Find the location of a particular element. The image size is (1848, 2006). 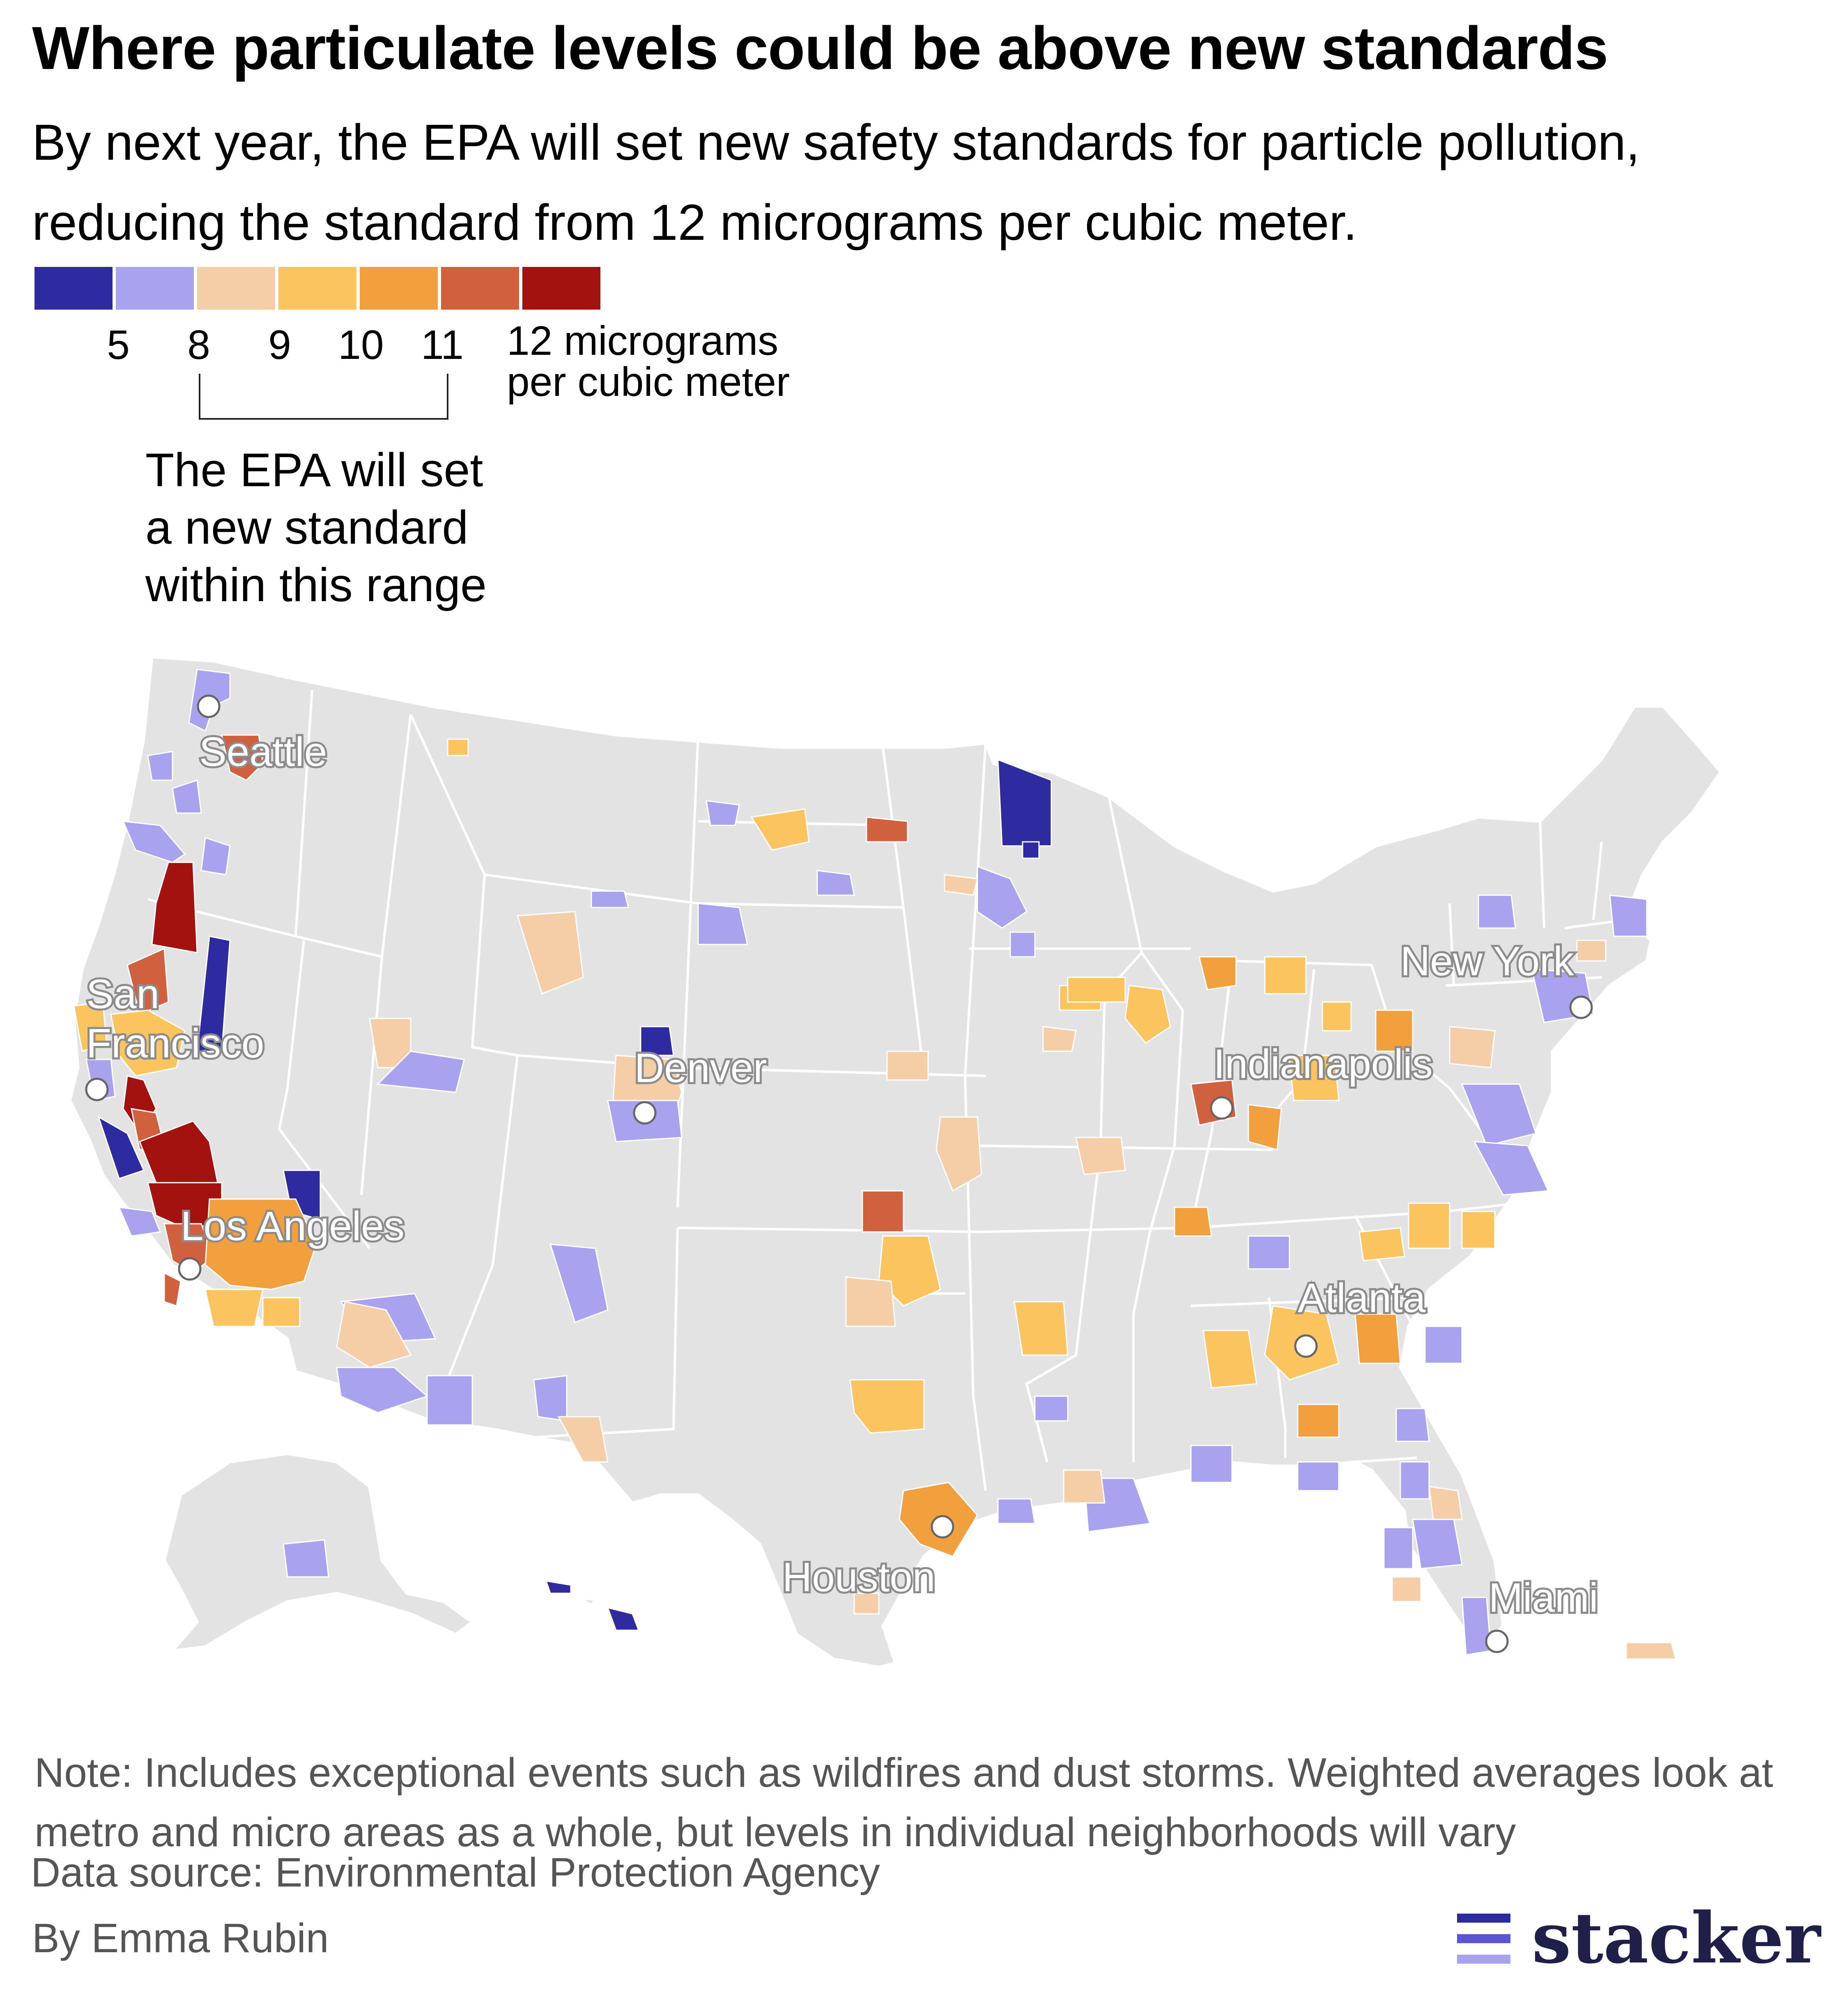

city-dot-atlanta is located at coordinates (1306, 1346).